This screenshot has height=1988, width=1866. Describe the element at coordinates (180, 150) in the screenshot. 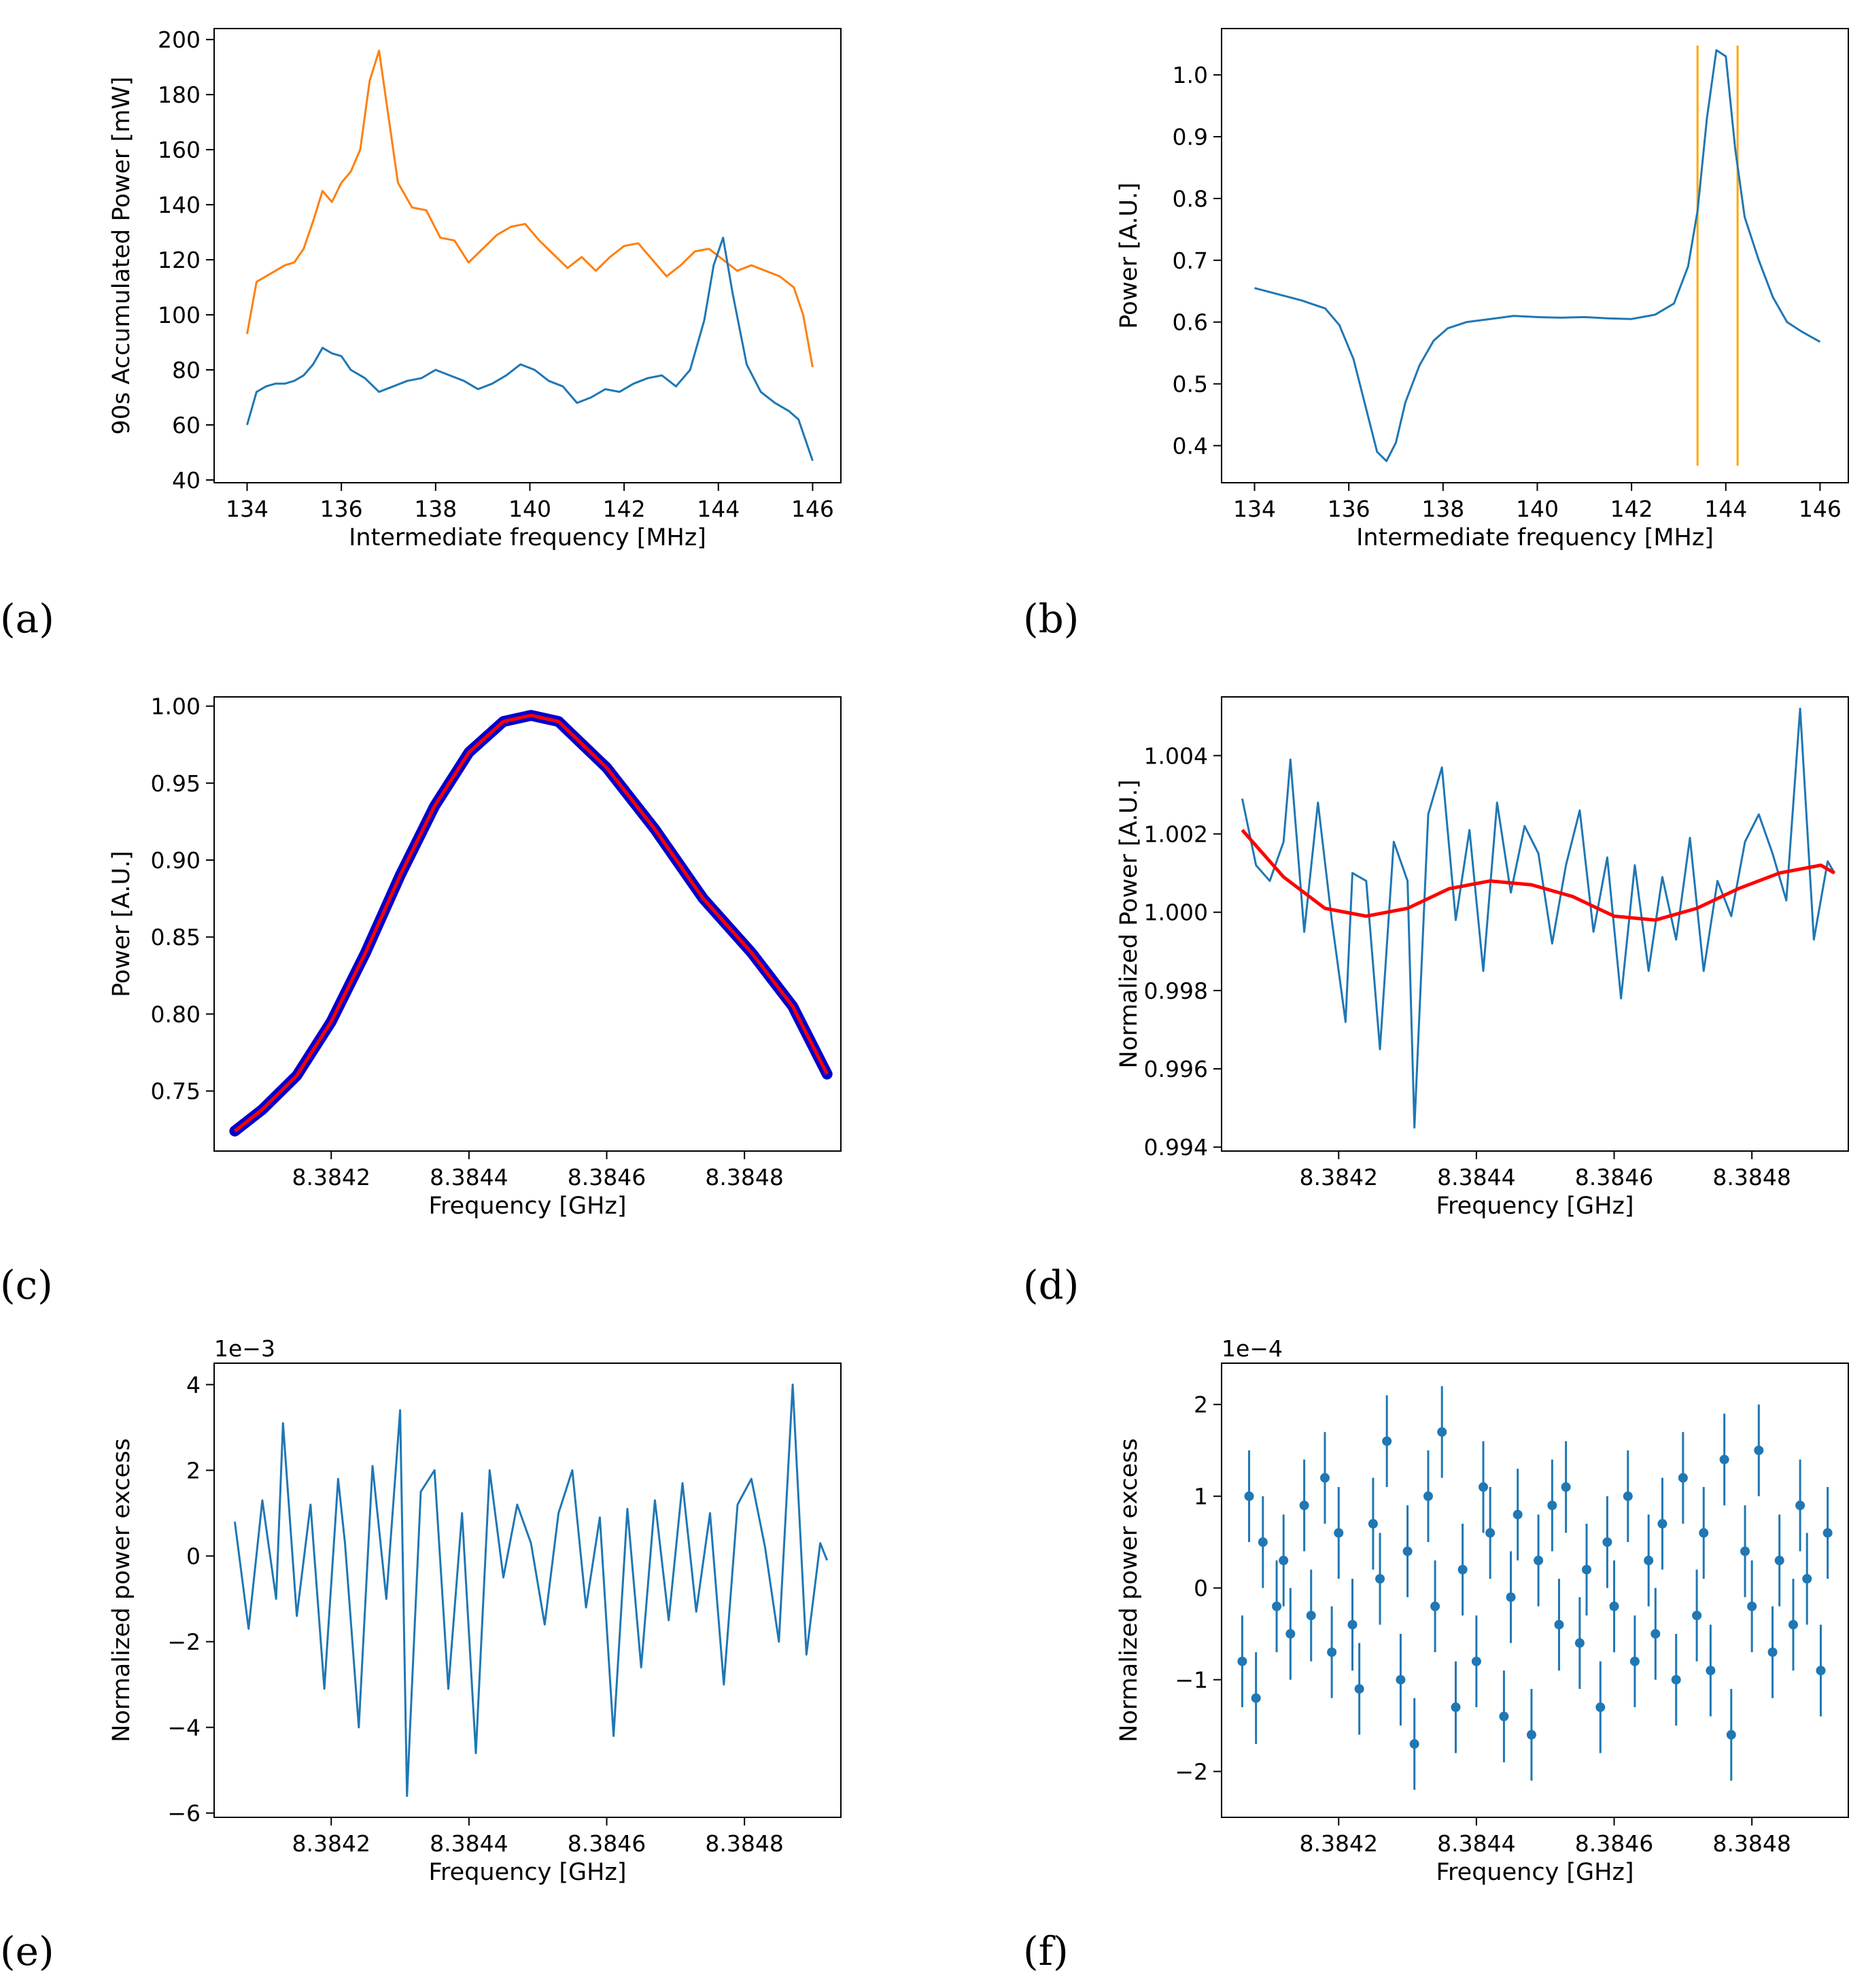

I see `y-tick-label: 160` at that location.